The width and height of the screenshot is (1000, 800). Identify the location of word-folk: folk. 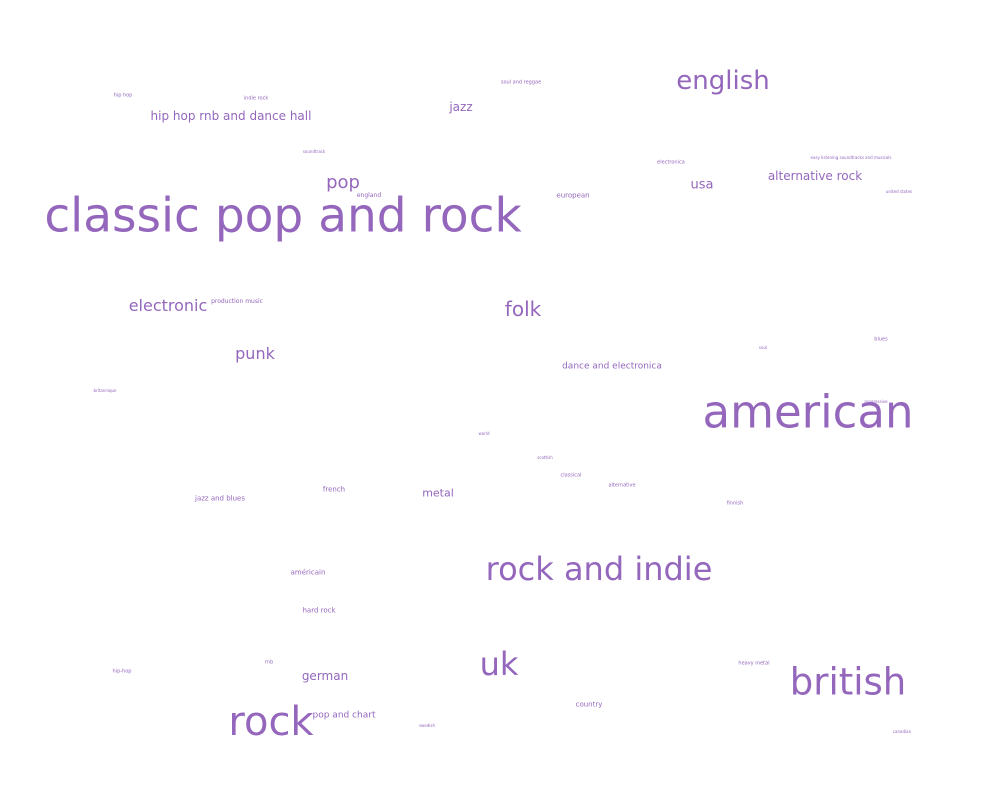
(523, 309).